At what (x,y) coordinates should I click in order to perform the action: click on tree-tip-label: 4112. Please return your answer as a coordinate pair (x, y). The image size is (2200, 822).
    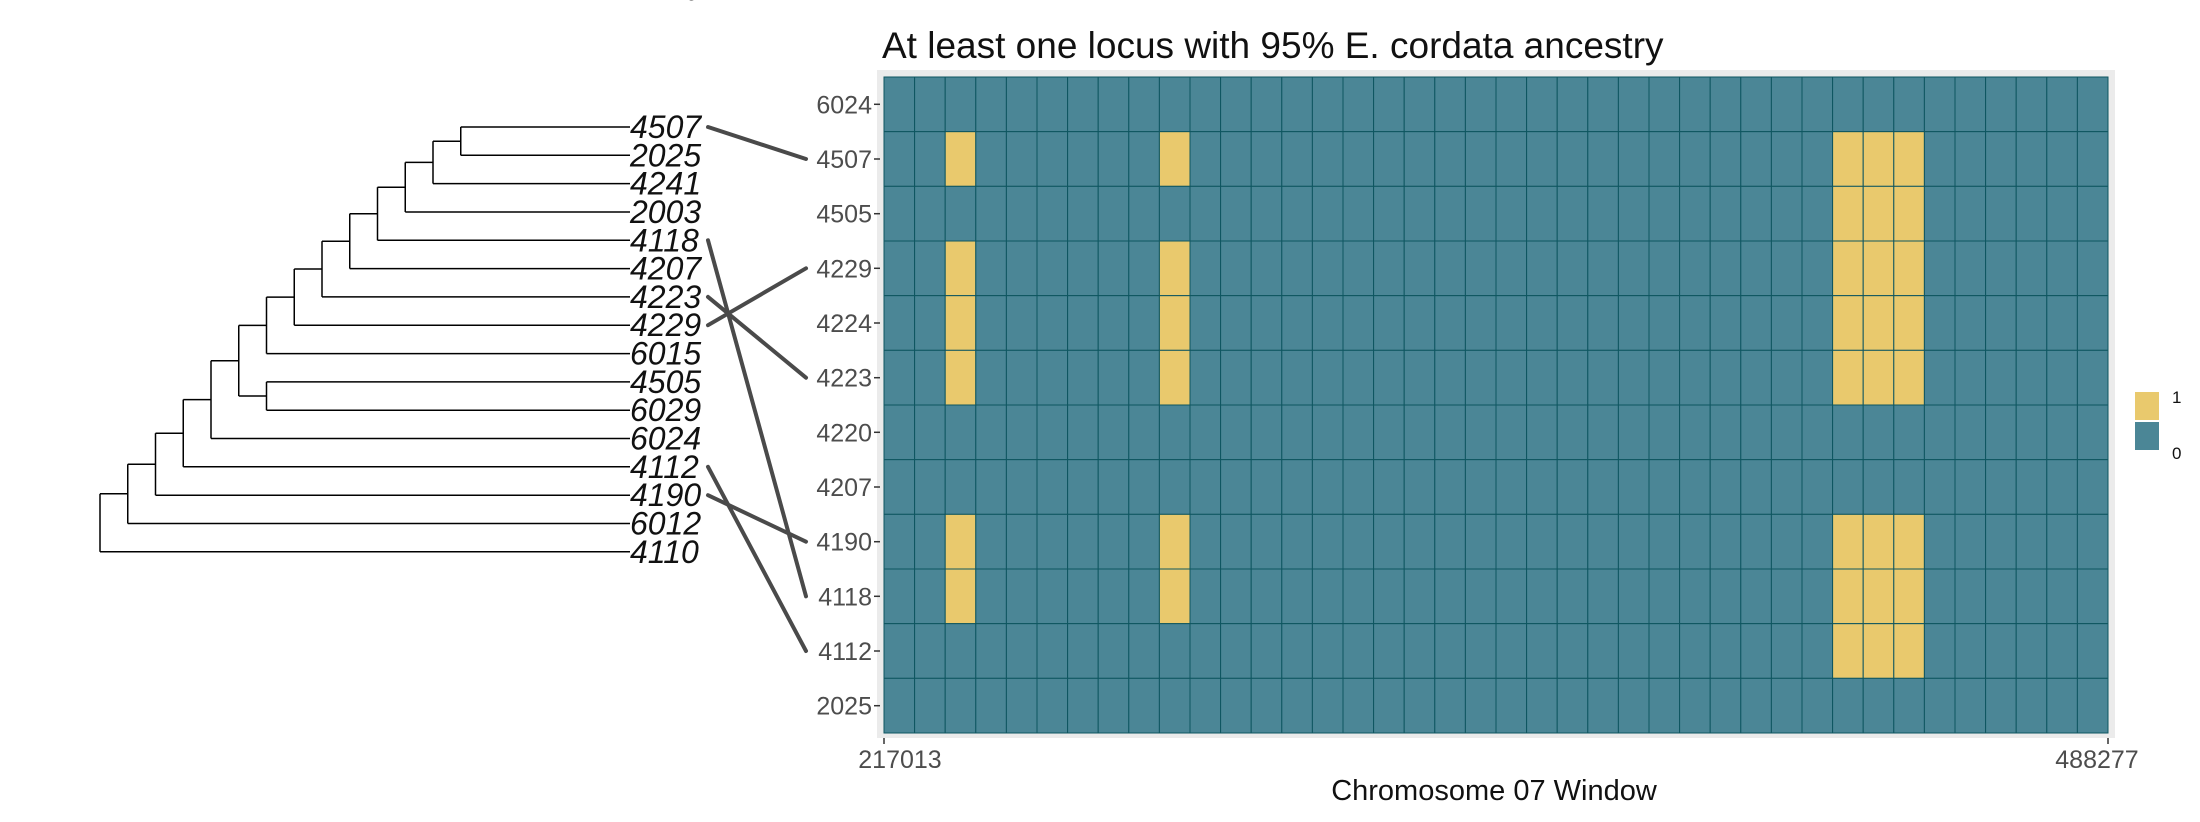
    Looking at the image, I should click on (664, 467).